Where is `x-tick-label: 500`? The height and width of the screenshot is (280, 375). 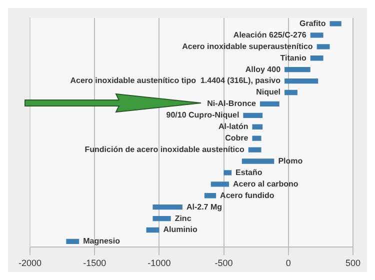 x-tick-label: 500 is located at coordinates (353, 263).